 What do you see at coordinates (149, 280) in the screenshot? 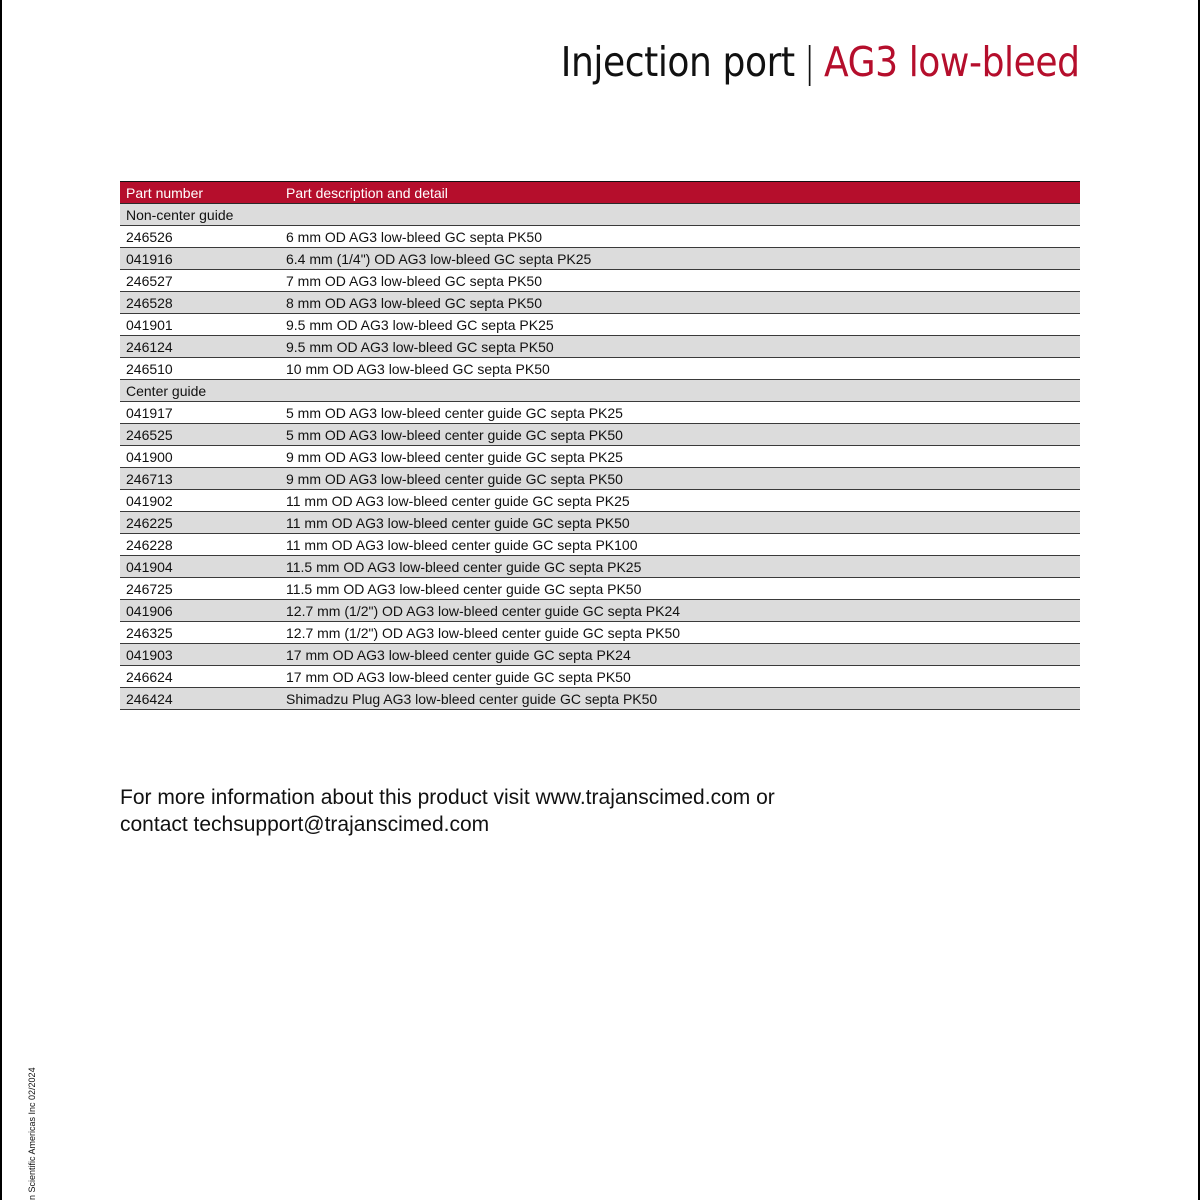
I see `part-number: 246527` at bounding box center [149, 280].